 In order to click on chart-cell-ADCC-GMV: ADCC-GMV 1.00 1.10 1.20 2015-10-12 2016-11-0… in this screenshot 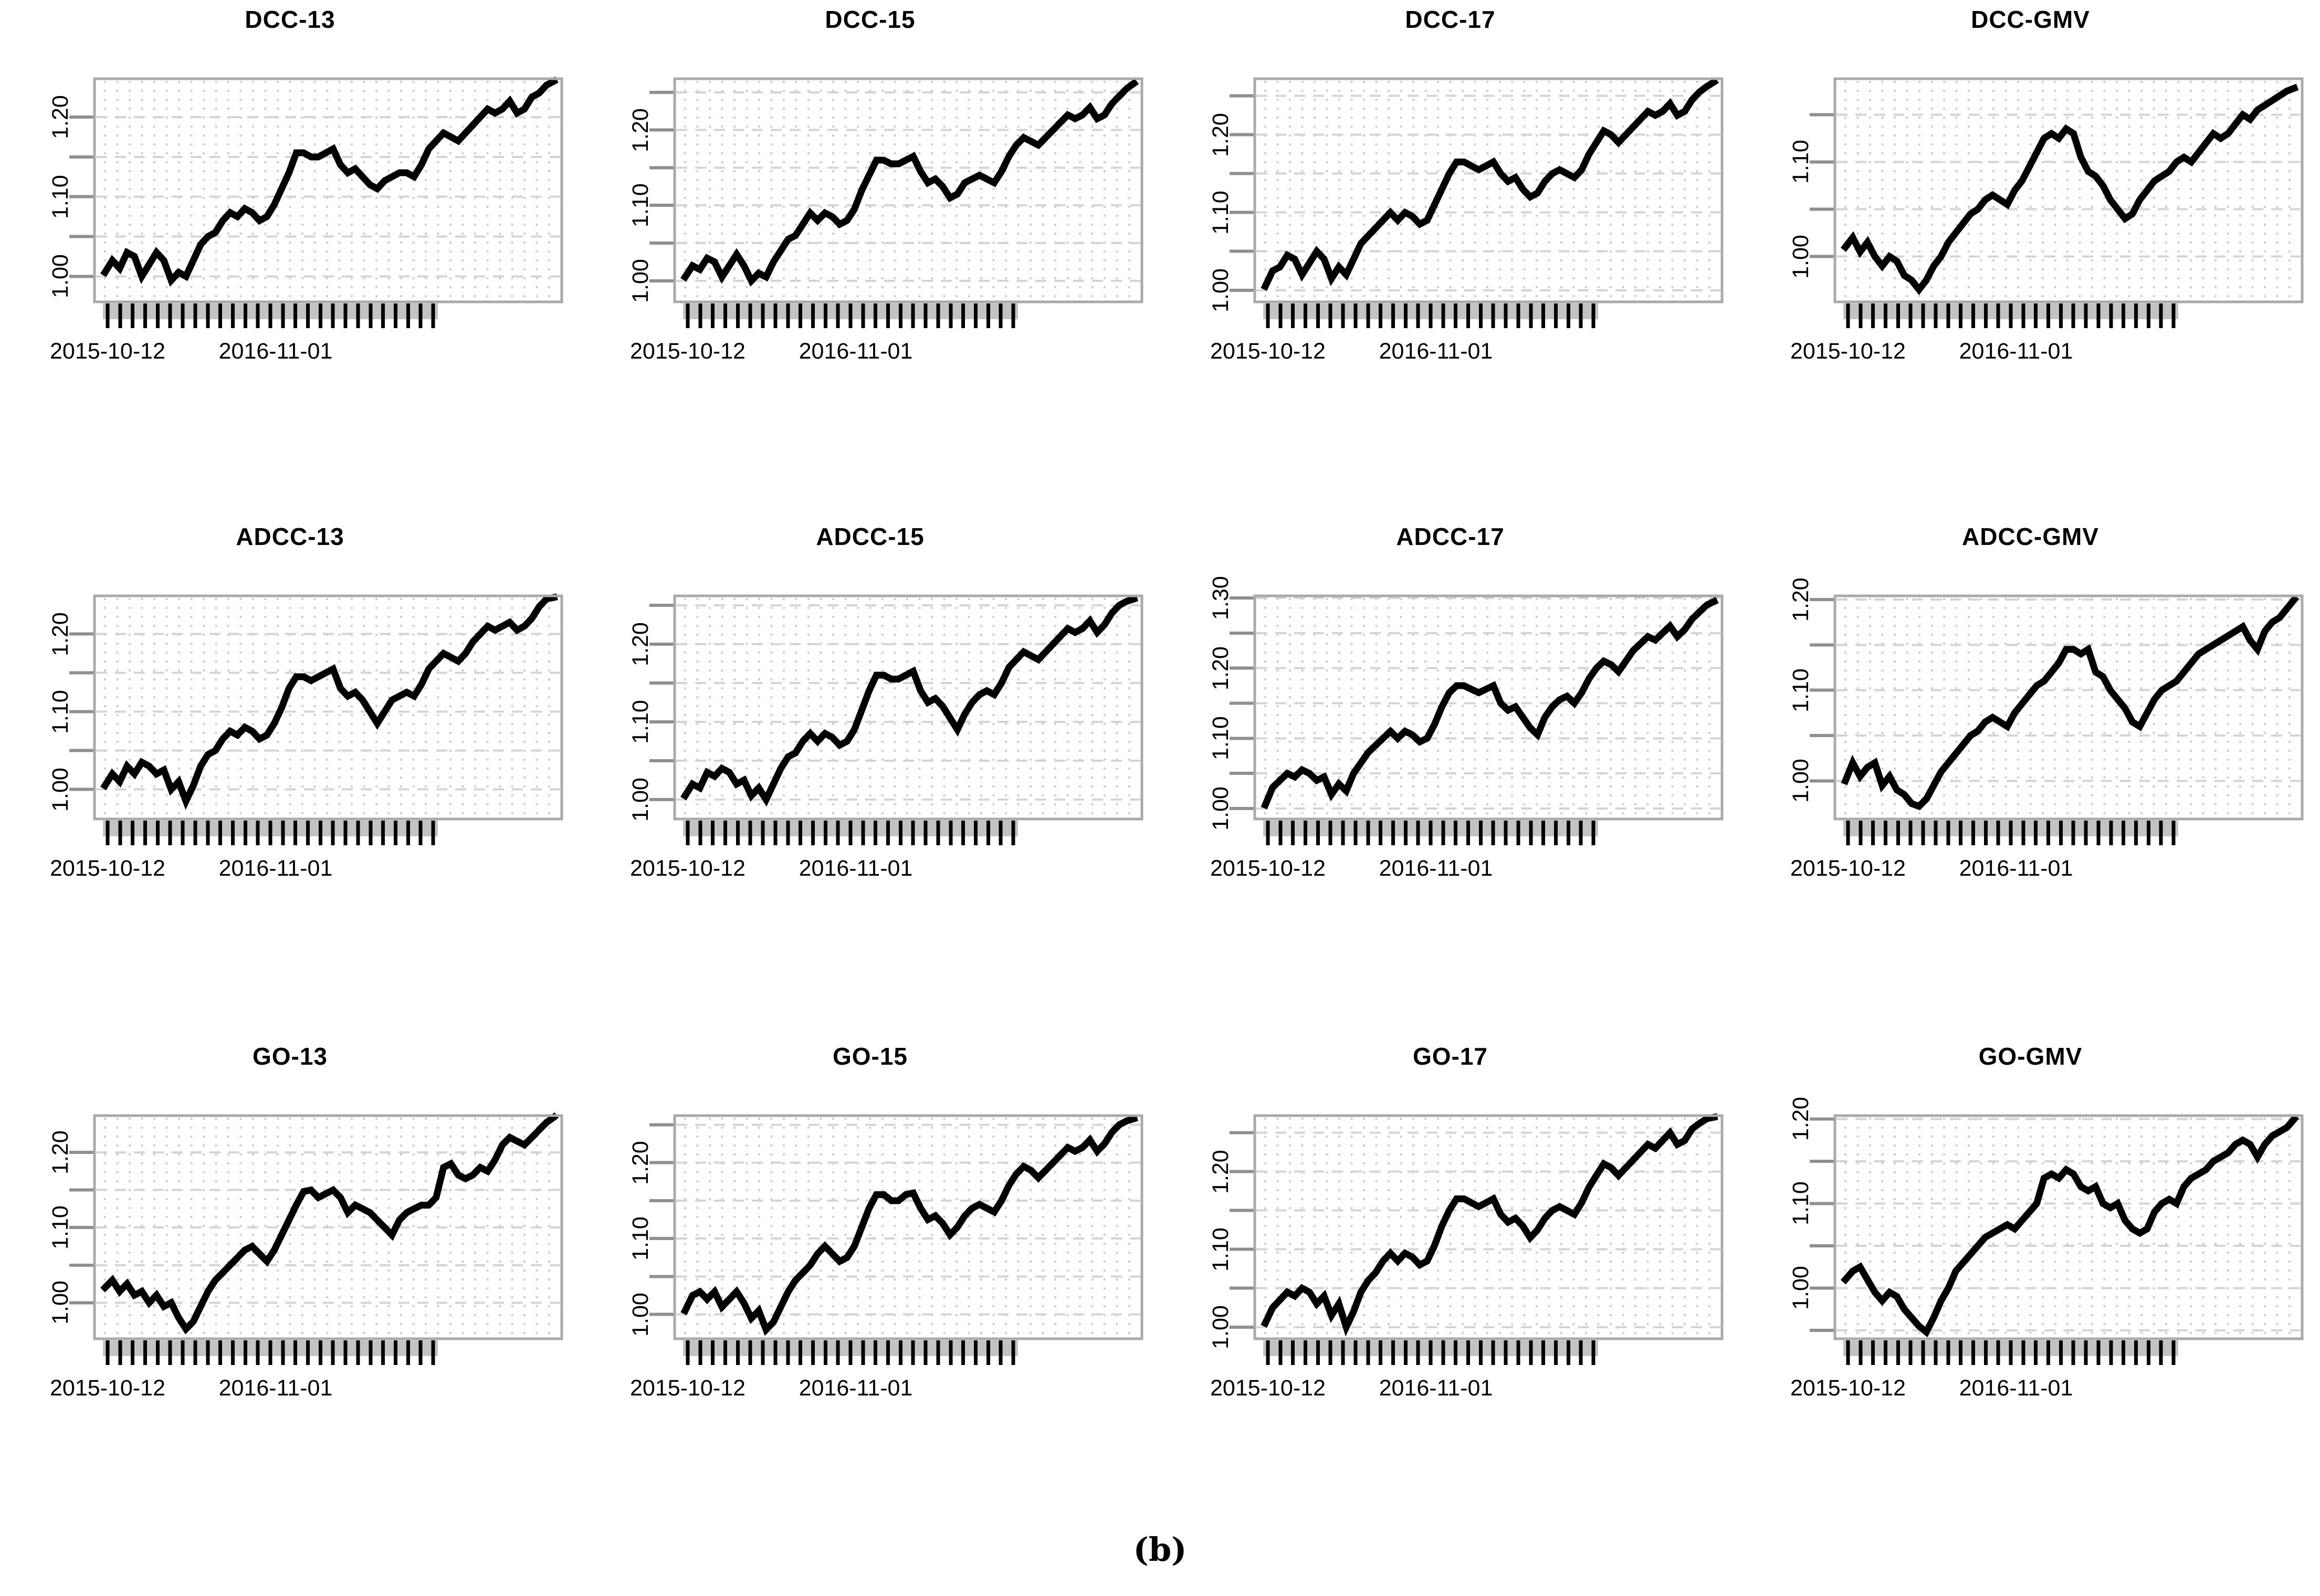, I will do `click(2030, 775)`.